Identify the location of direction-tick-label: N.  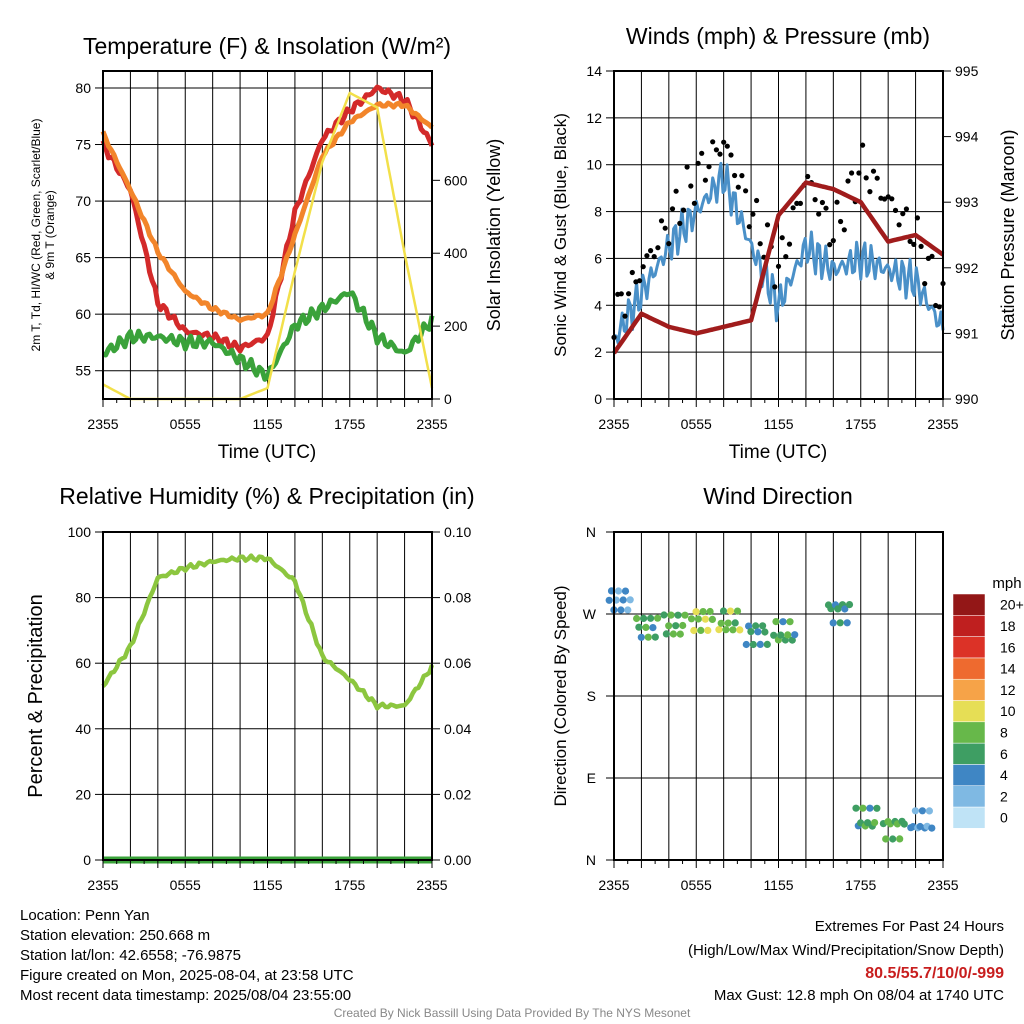
(591, 860).